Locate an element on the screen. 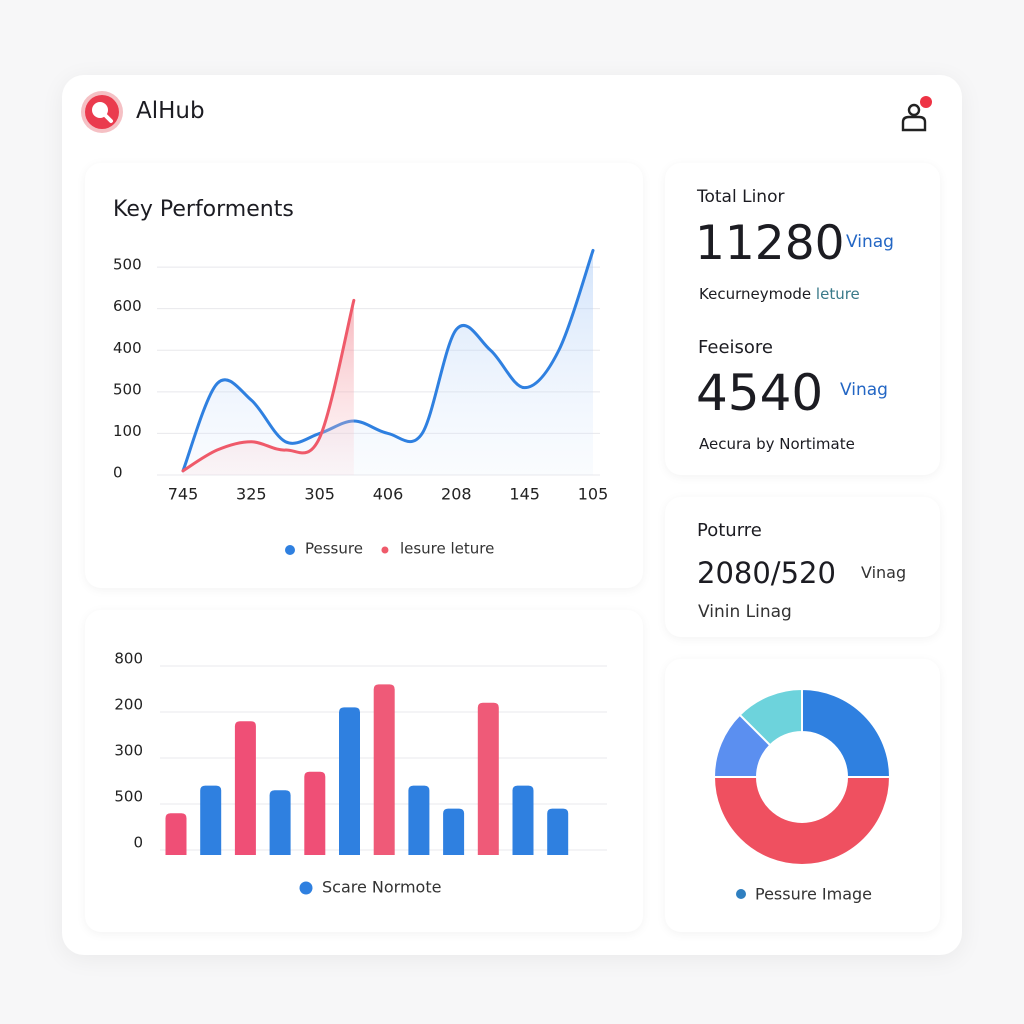  legend-label: Scare Normote is located at coordinates (381, 887).